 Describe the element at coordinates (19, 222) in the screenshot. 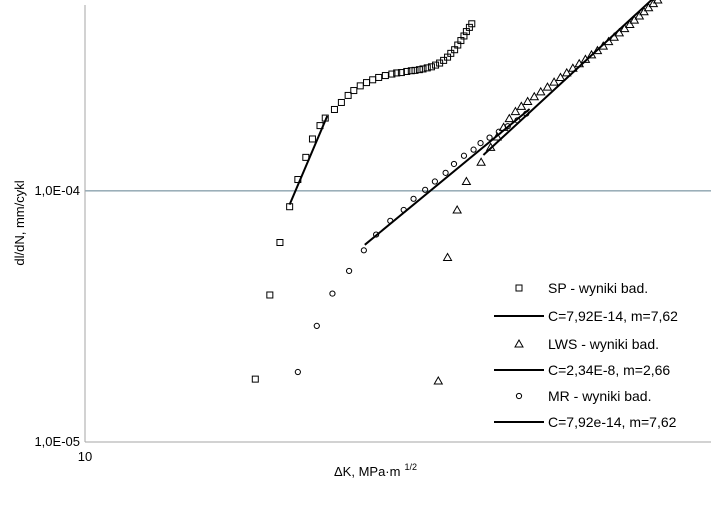

I see `y-axis-title: dl/dN, mm/cykl` at that location.